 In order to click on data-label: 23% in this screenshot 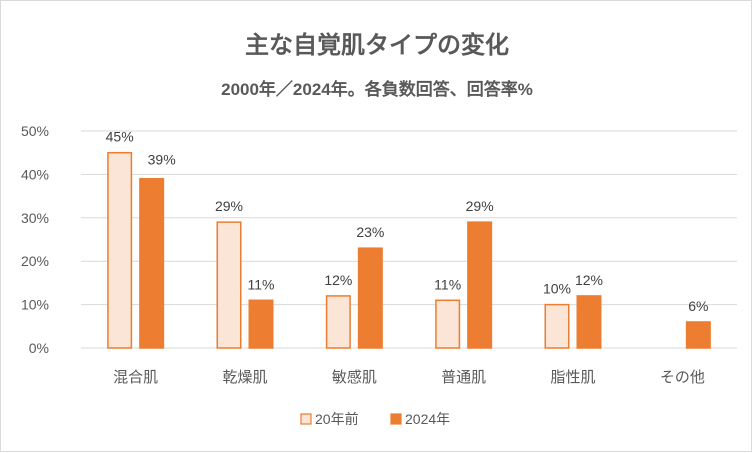, I will do `click(370, 232)`.